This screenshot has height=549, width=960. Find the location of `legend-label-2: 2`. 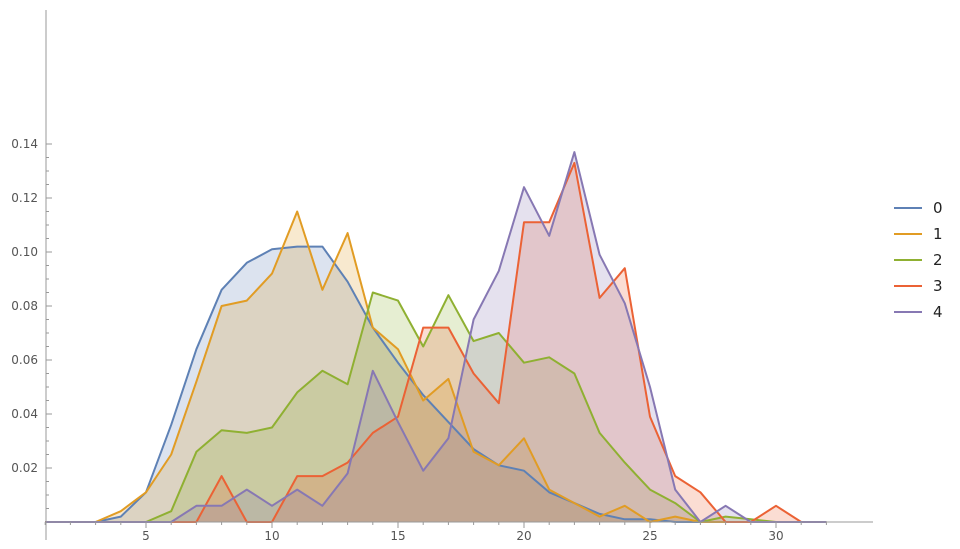

legend-label-2: 2 is located at coordinates (938, 260).